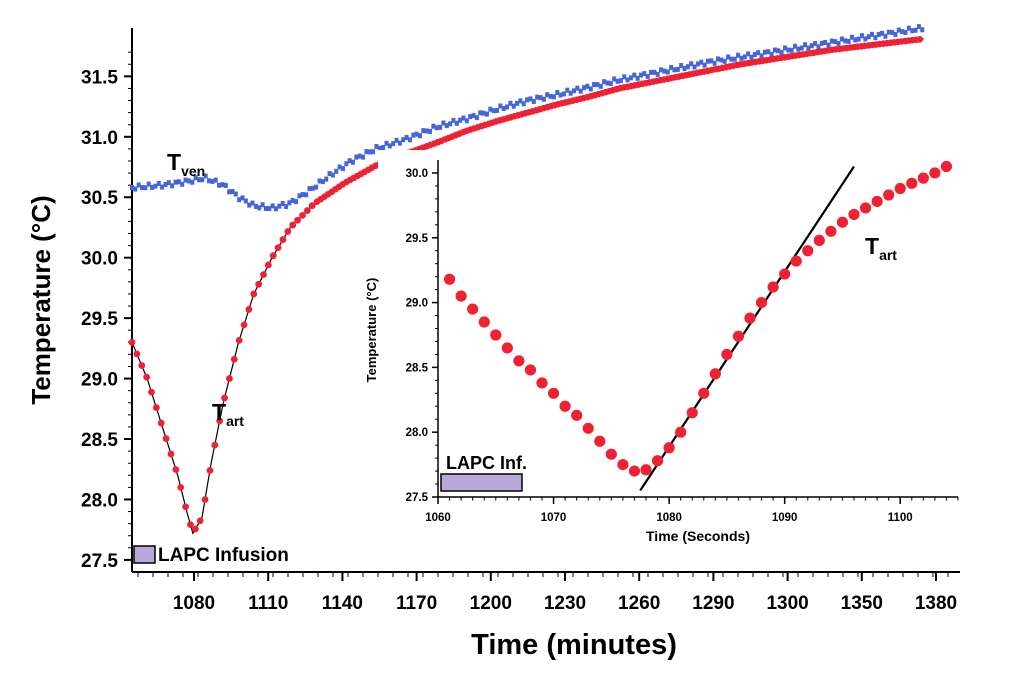 The width and height of the screenshot is (1023, 680). Describe the element at coordinates (787, 603) in the screenshot. I see `main-x-tick-label: 1300` at that location.